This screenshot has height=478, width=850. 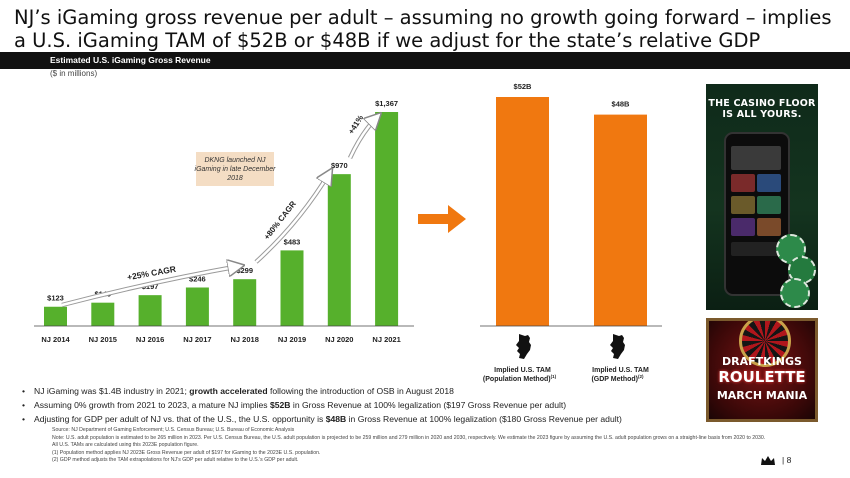 I want to click on roulette-ad: DRAFTKINGS ROULETTE MARCH MANIA, so click(x=762, y=370).